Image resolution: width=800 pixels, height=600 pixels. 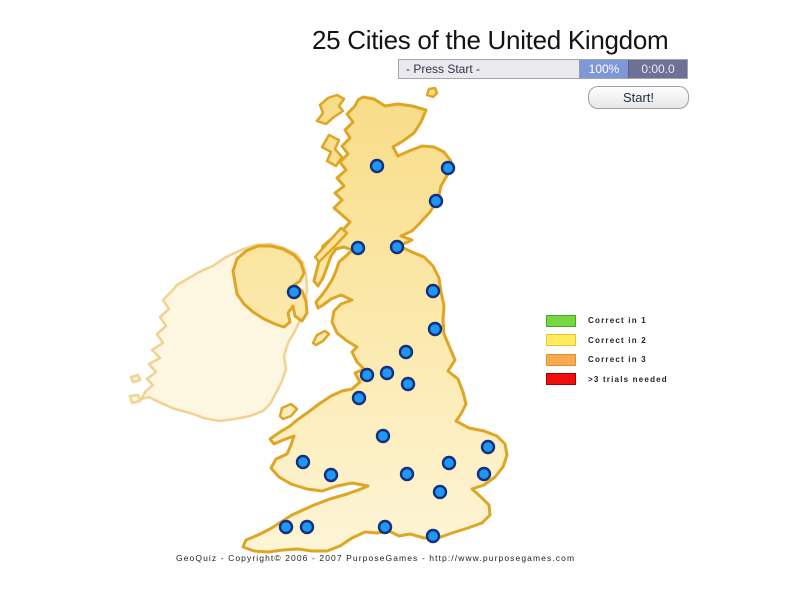 What do you see at coordinates (490, 40) in the screenshot?
I see `page-title: 25 Cities of the United Kingdom` at bounding box center [490, 40].